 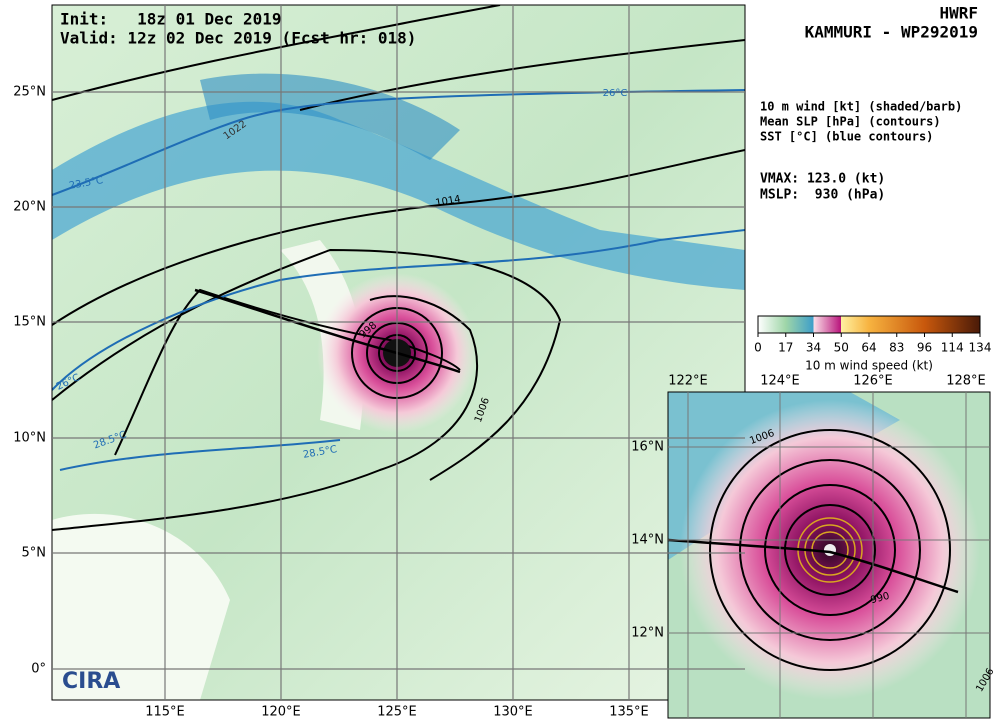 What do you see at coordinates (647, 447) in the screenshot?
I see `inset-lat-label: 16°N` at bounding box center [647, 447].